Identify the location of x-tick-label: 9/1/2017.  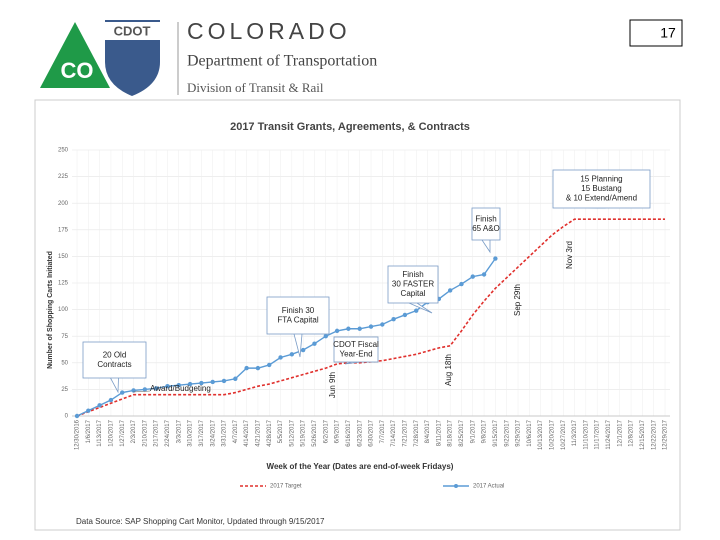
(473, 431).